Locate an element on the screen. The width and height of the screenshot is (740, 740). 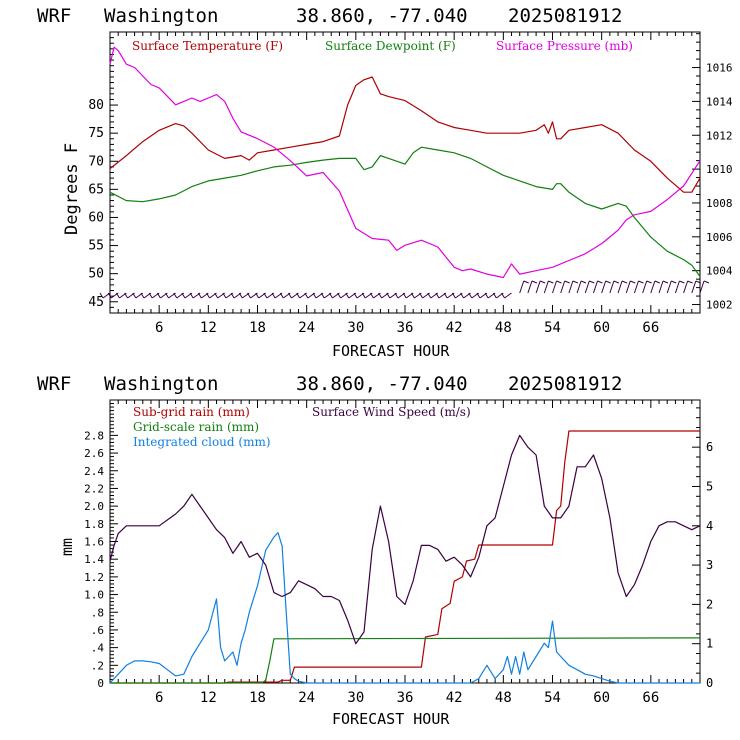
legend-integrated-cloud: Integrated cloud (mm) is located at coordinates (202, 442).